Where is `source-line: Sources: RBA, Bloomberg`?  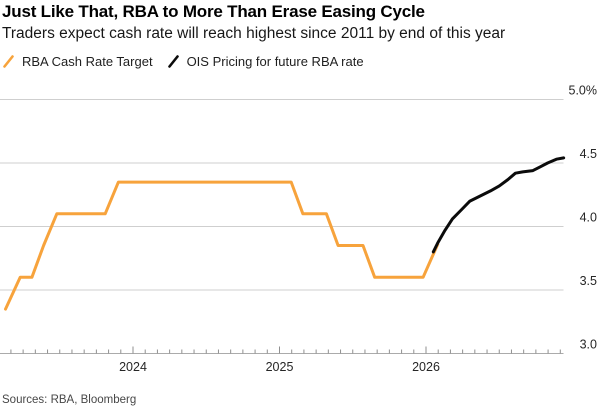 source-line: Sources: RBA, Bloomberg is located at coordinates (69, 400).